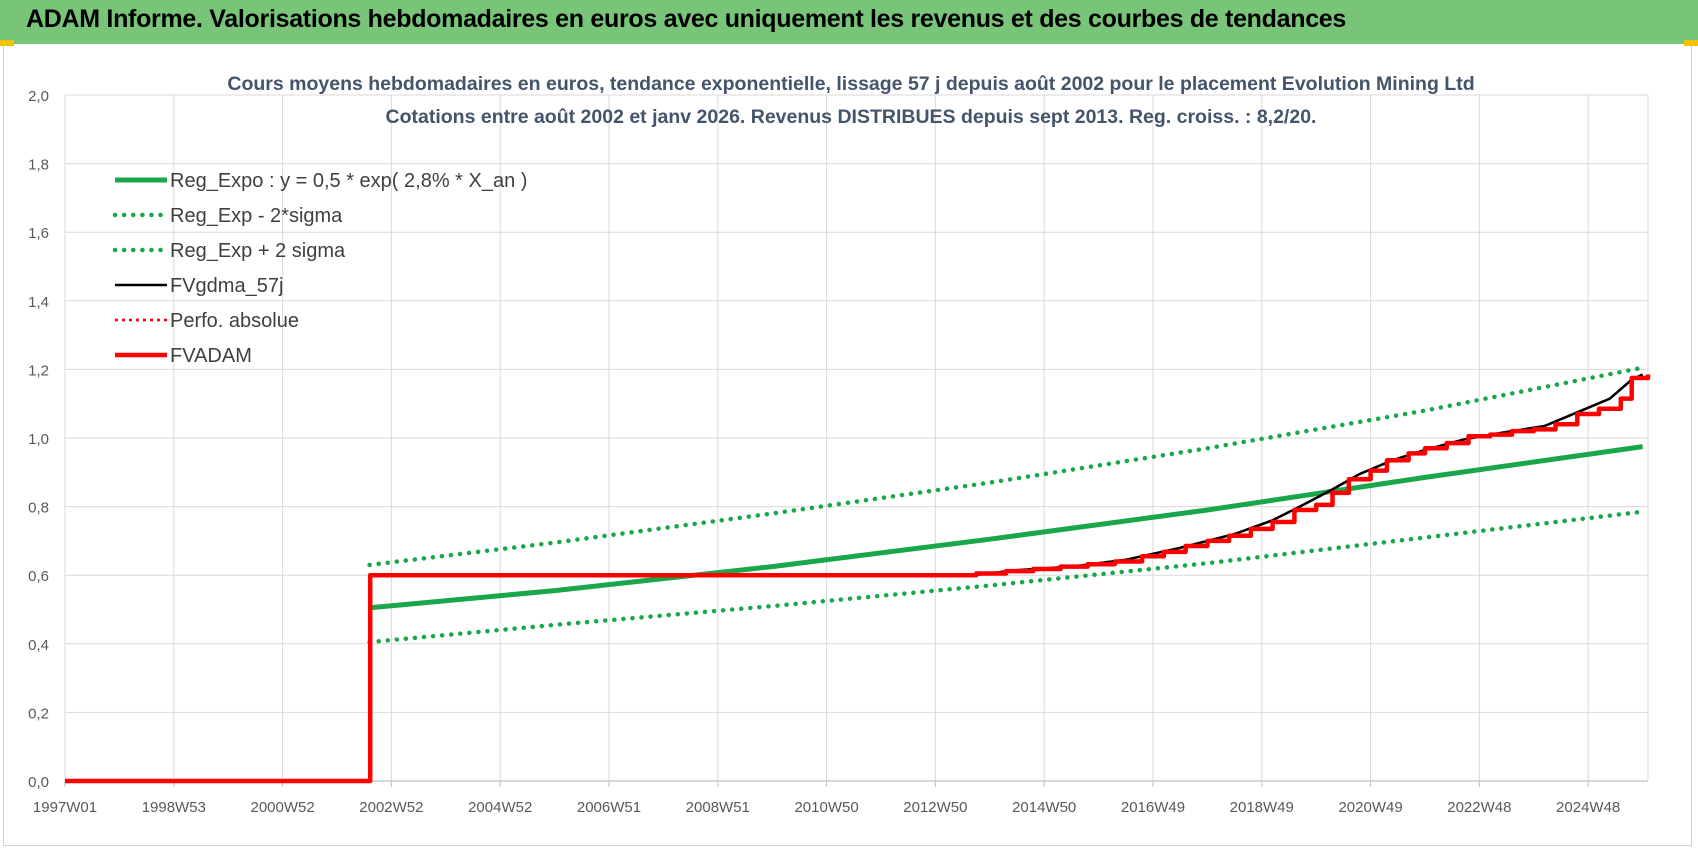  I want to click on y-tick-label: 0,8, so click(38, 508).